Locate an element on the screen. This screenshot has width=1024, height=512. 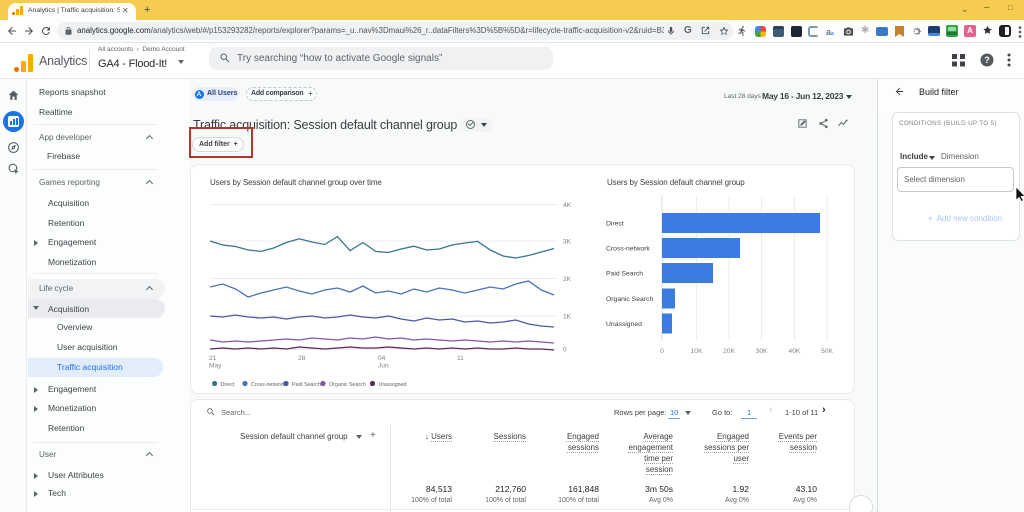
svg-text: 4K is located at coordinates (567, 205).